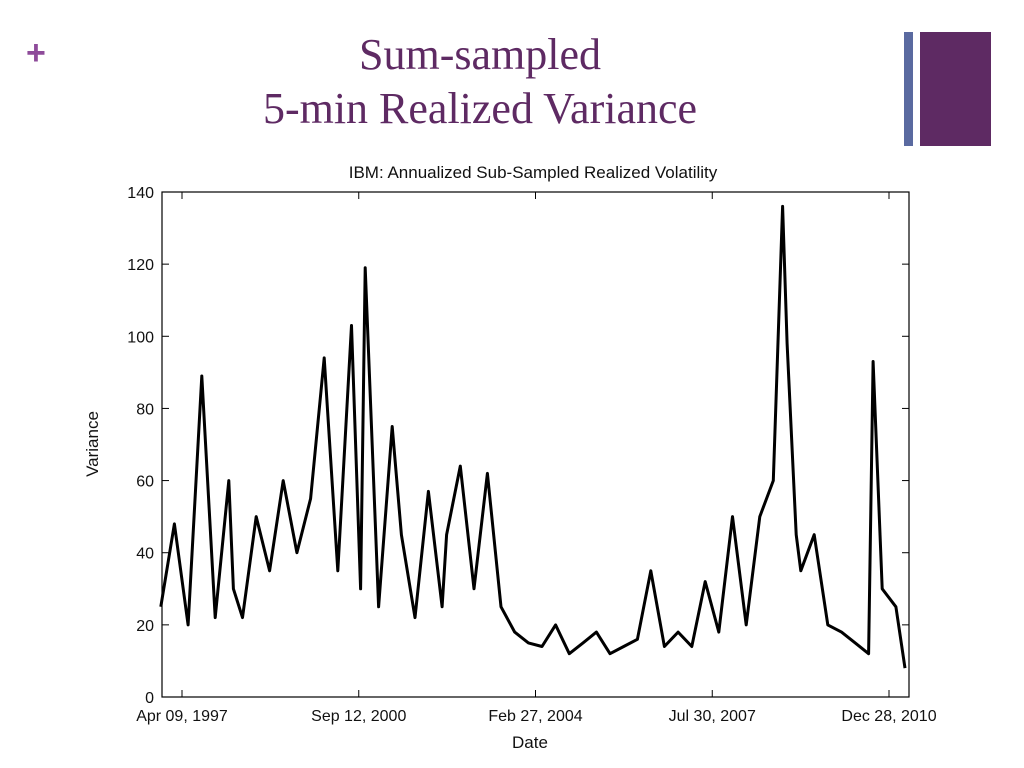 This screenshot has height=768, width=1024. What do you see at coordinates (145, 482) in the screenshot?
I see `y-tick-label-3: 60` at bounding box center [145, 482].